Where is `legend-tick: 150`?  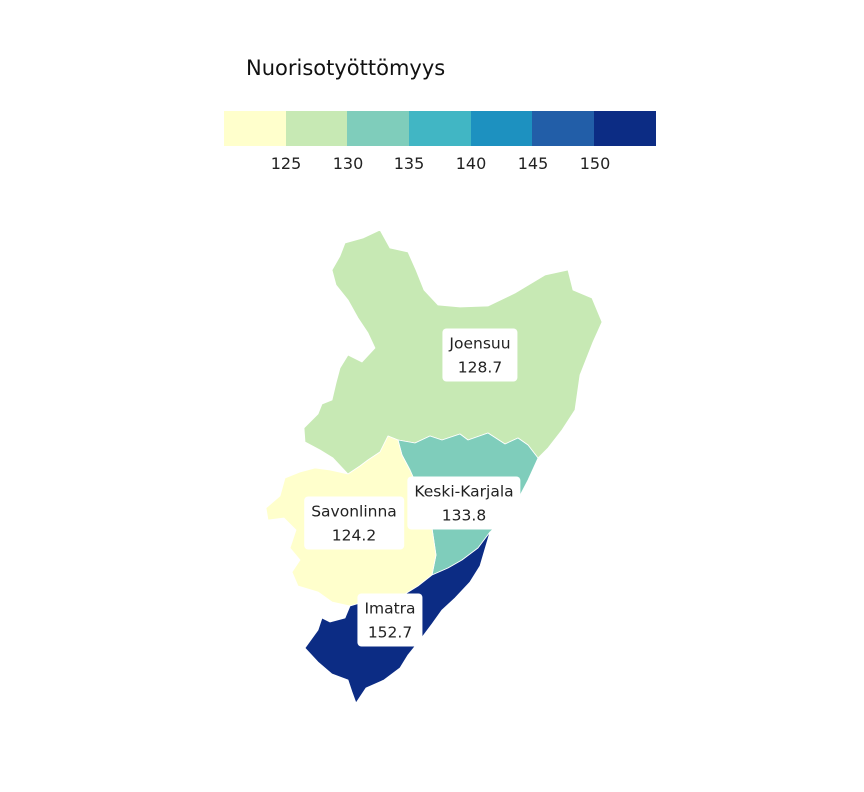 legend-tick: 150 is located at coordinates (595, 163).